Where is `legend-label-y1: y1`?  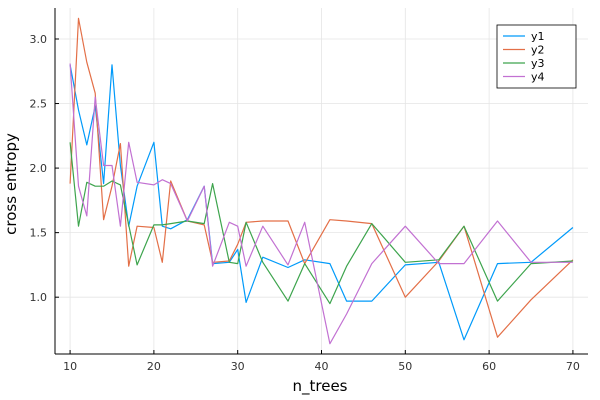 legend-label-y1: y1 is located at coordinates (538, 36).